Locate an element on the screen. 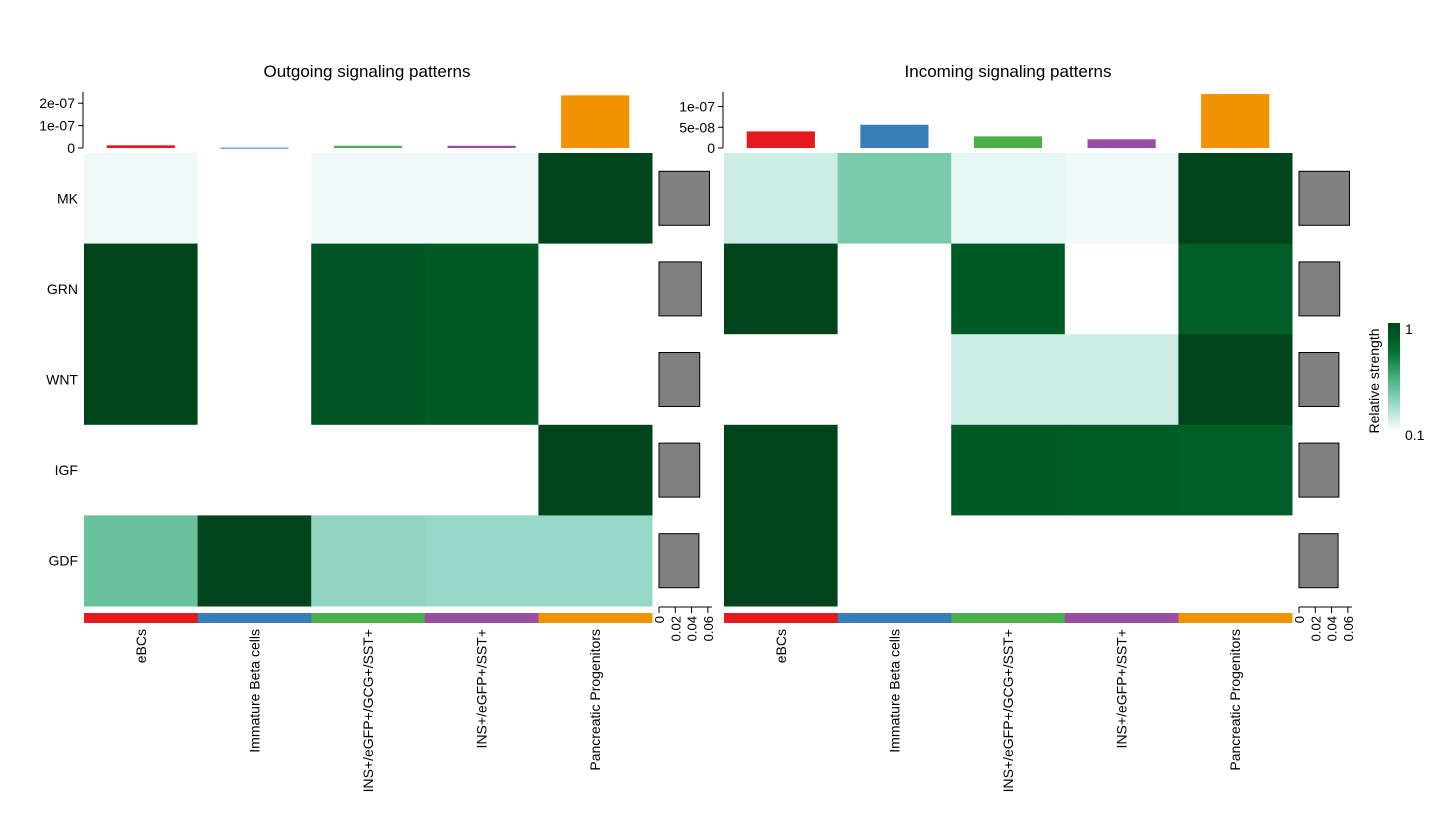  top-bar-tick-label: 2e-07 is located at coordinates (57, 103).